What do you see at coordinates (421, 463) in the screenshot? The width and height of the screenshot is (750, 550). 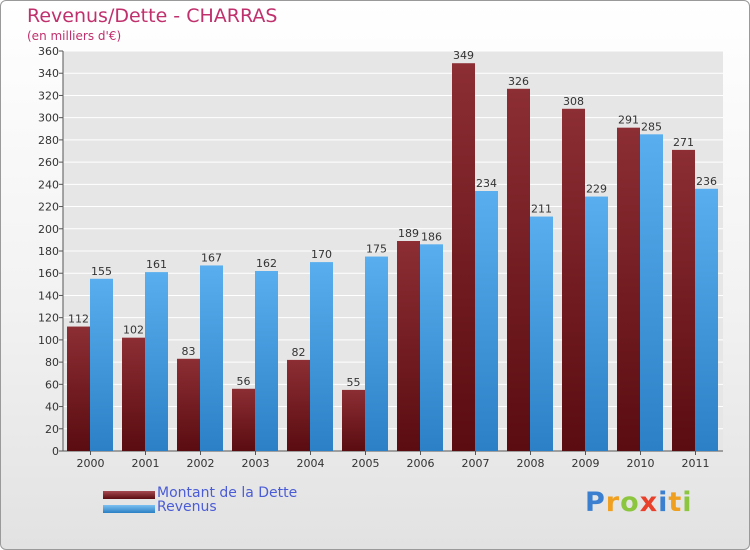 I see `x-tick-label: 2006` at bounding box center [421, 463].